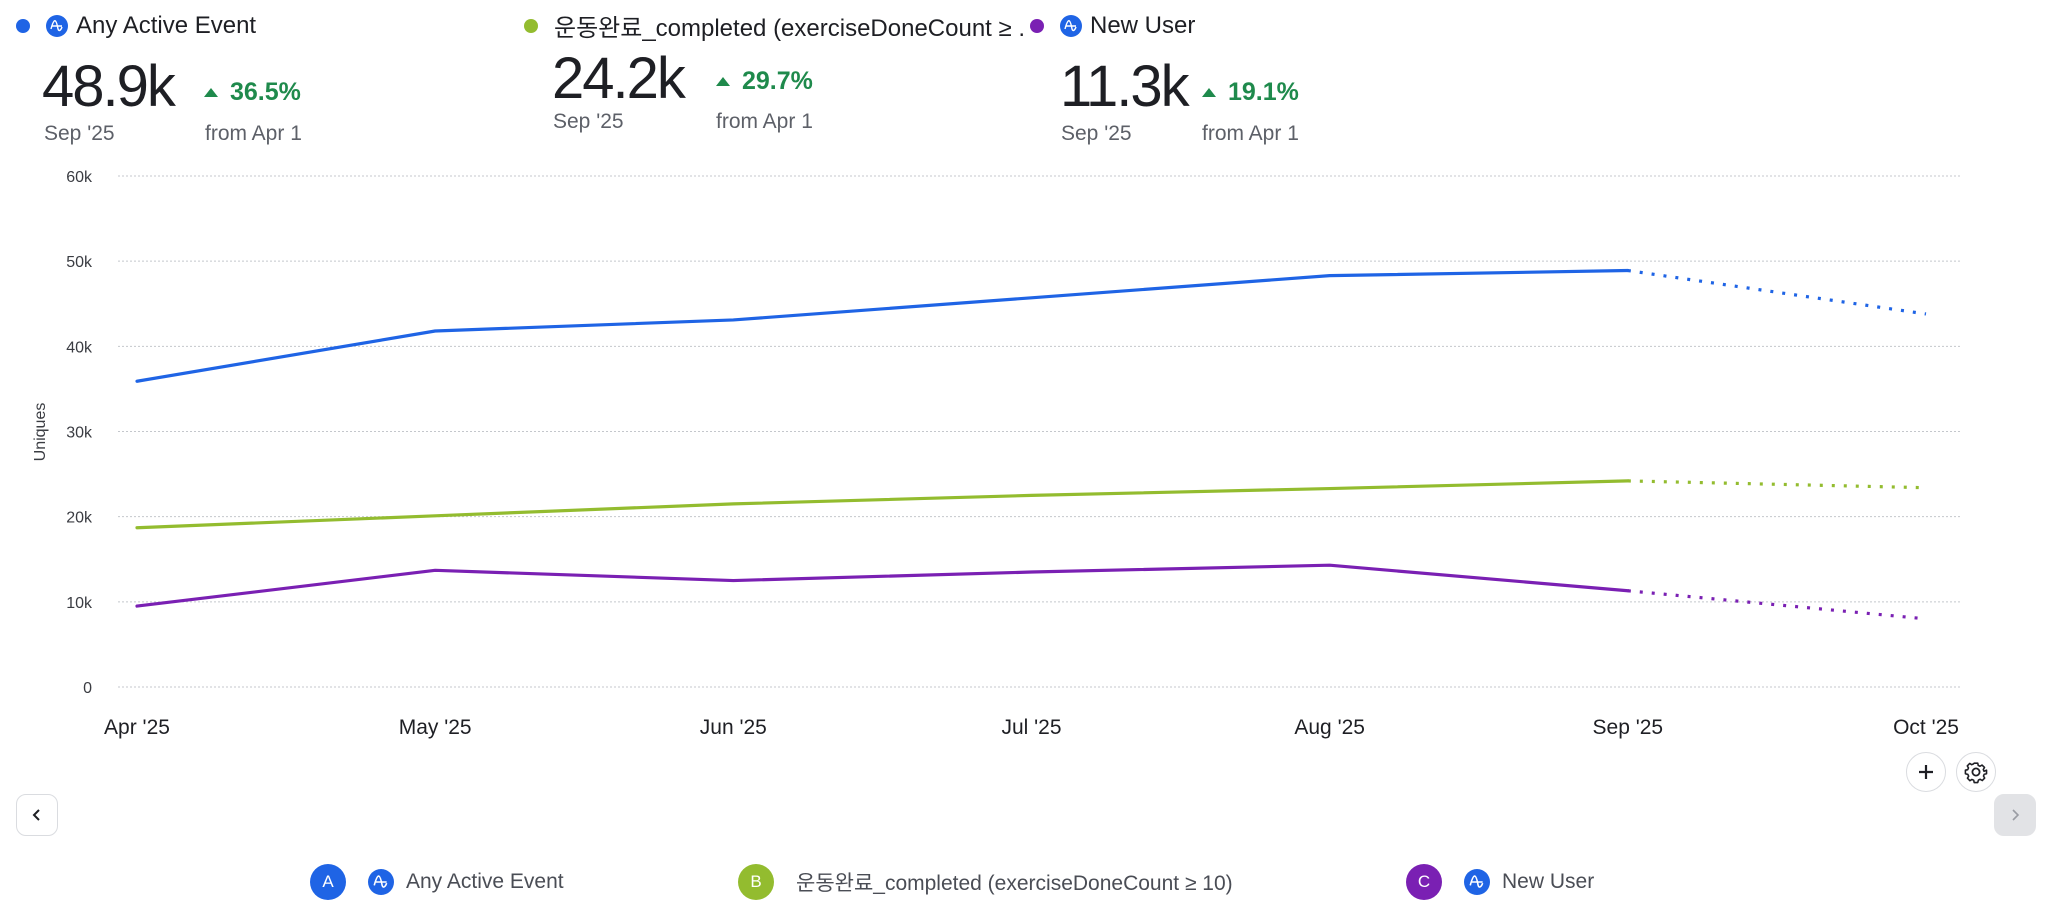 The width and height of the screenshot is (2048, 918). I want to click on add-button, so click(1926, 772).